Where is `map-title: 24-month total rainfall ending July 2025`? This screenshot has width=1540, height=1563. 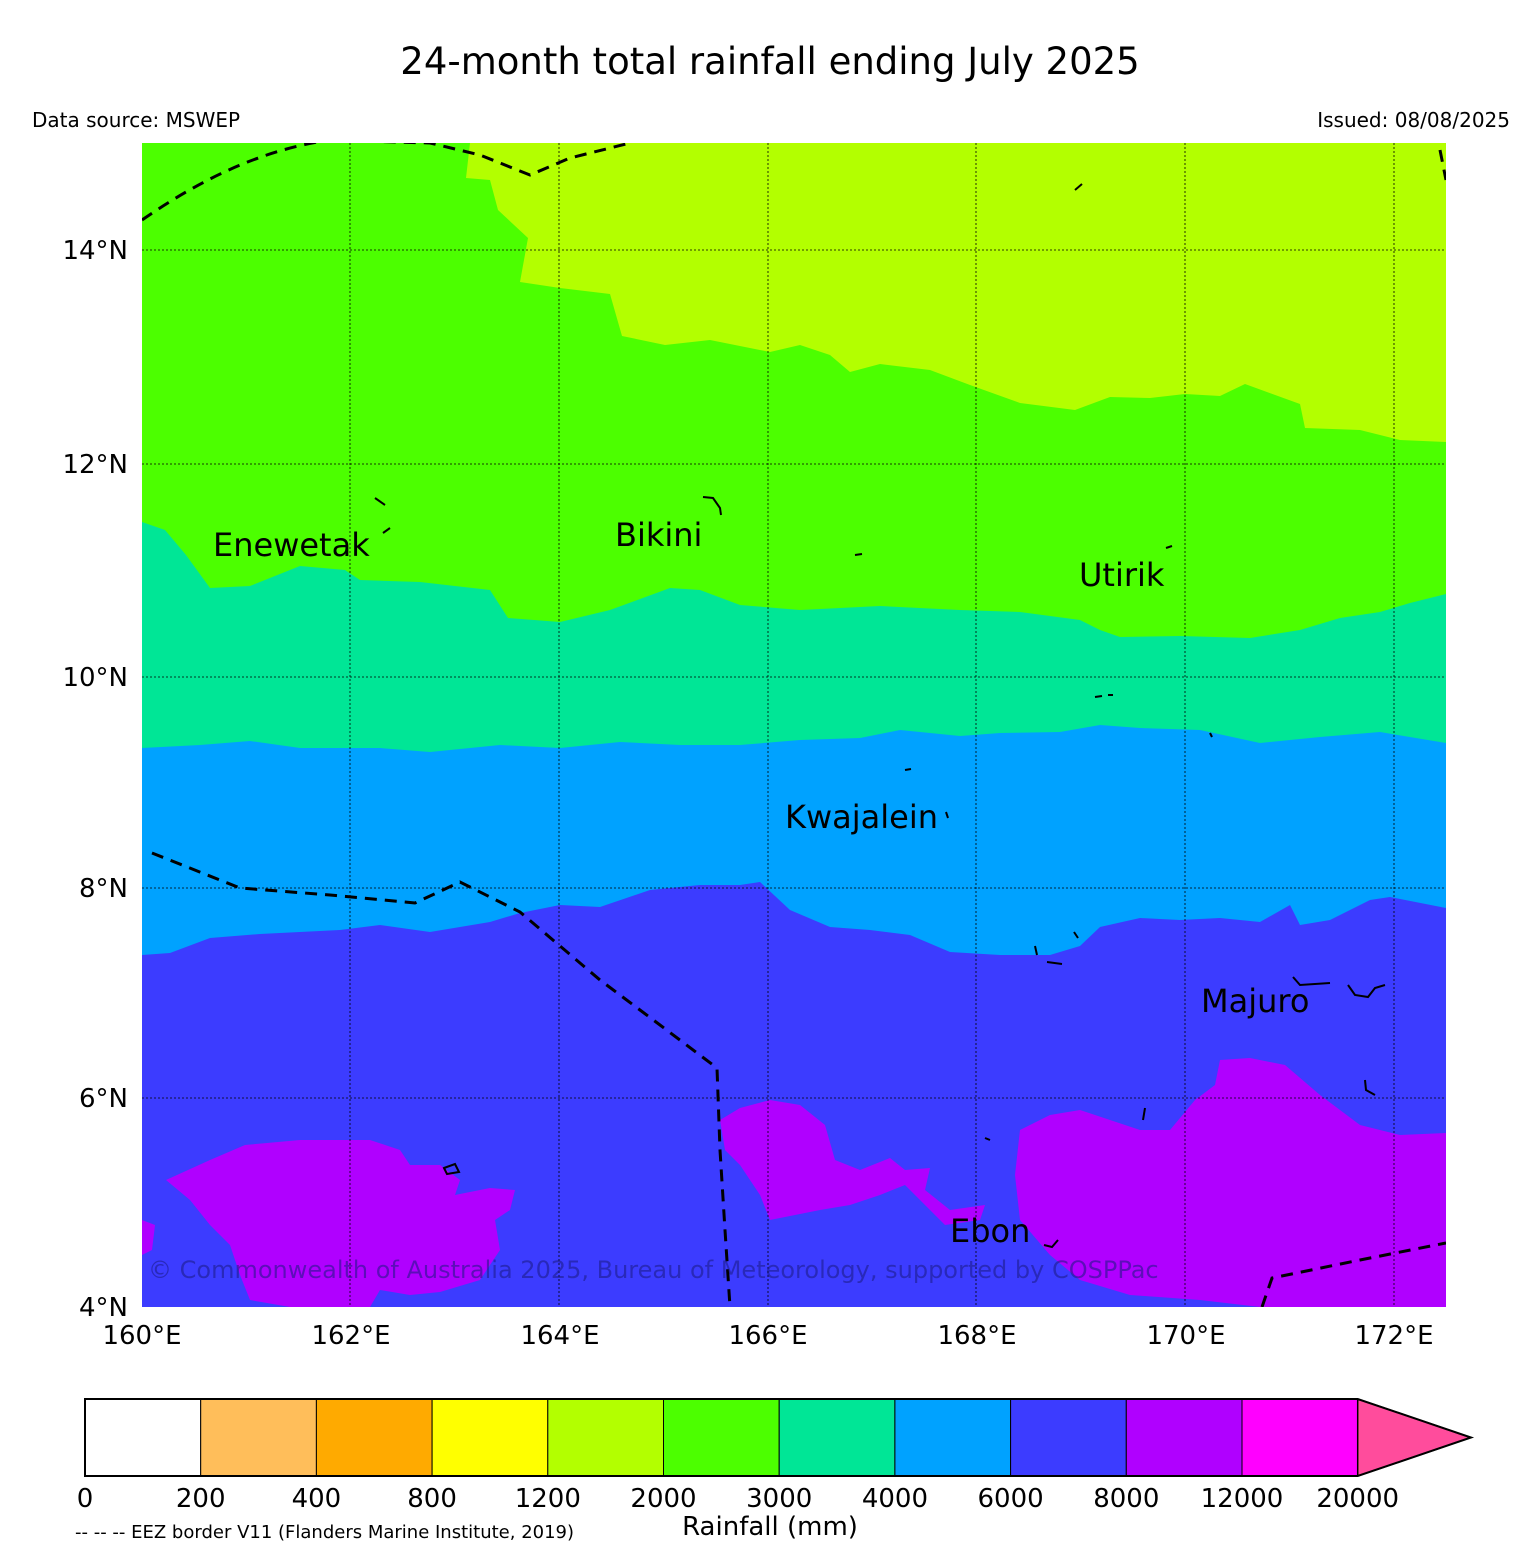
map-title: 24-month total rainfall ending July 2025 is located at coordinates (770, 61).